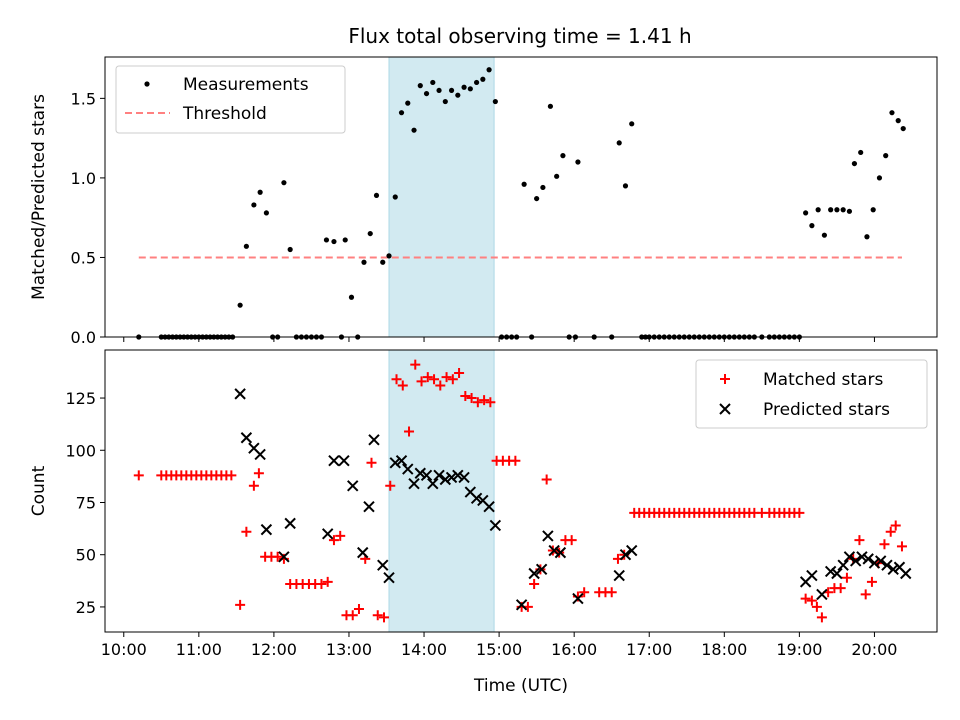  What do you see at coordinates (224, 114) in the screenshot?
I see `legend-threshold-label: Threshold` at bounding box center [224, 114].